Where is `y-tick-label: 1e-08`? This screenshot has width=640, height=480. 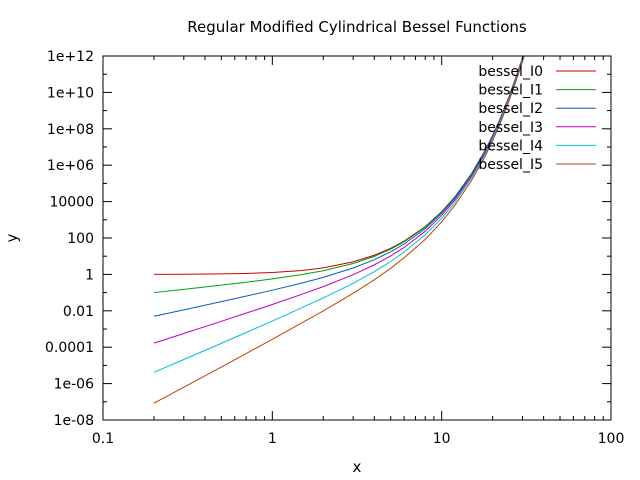 y-tick-label: 1e-08 is located at coordinates (74, 421).